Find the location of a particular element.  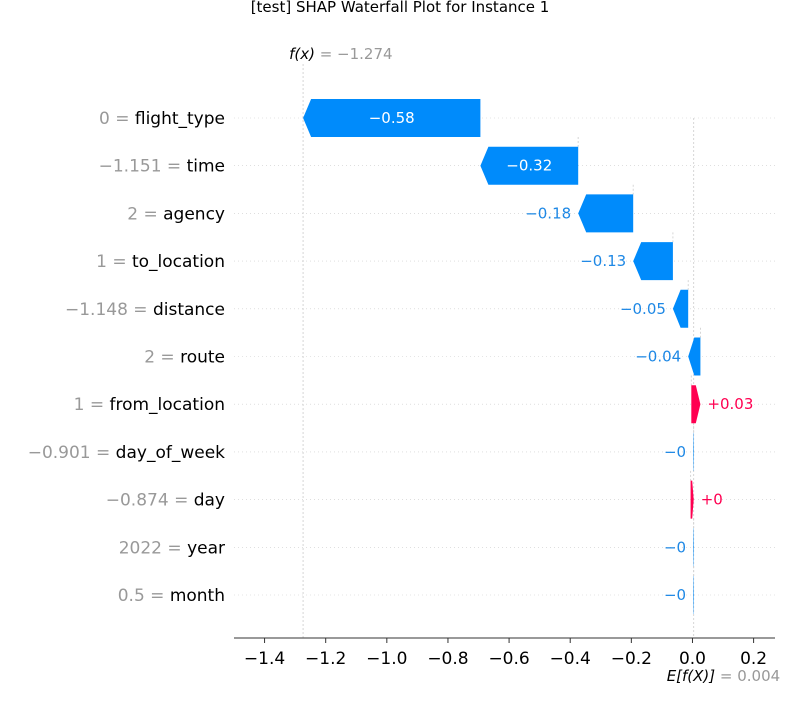

bar-value-label: −0.04 is located at coordinates (658, 357).